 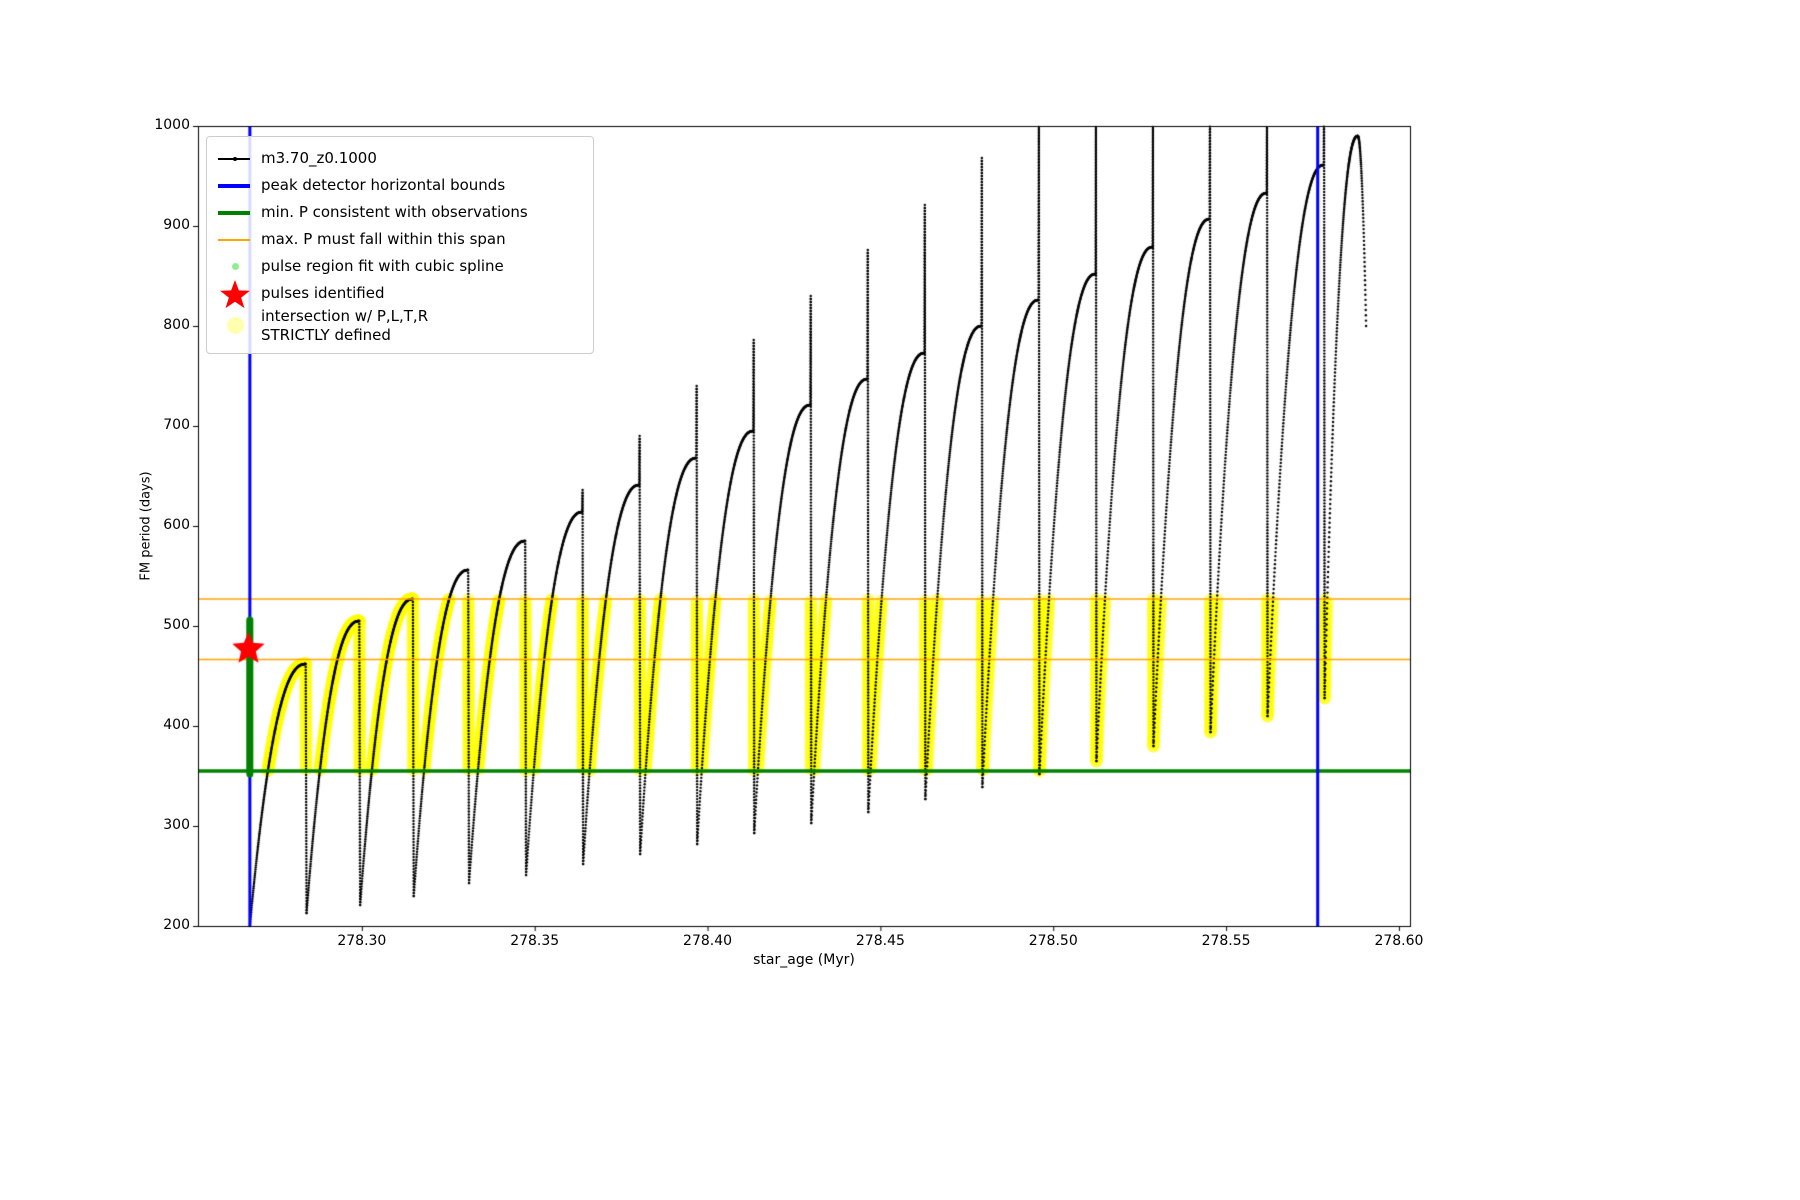 I want to click on legend-entry-label: peak detector horizontal bounds, so click(x=383, y=185).